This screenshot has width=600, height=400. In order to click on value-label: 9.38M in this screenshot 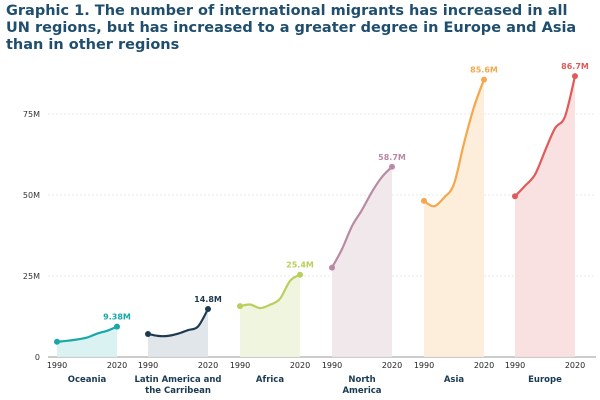, I will do `click(117, 317)`.